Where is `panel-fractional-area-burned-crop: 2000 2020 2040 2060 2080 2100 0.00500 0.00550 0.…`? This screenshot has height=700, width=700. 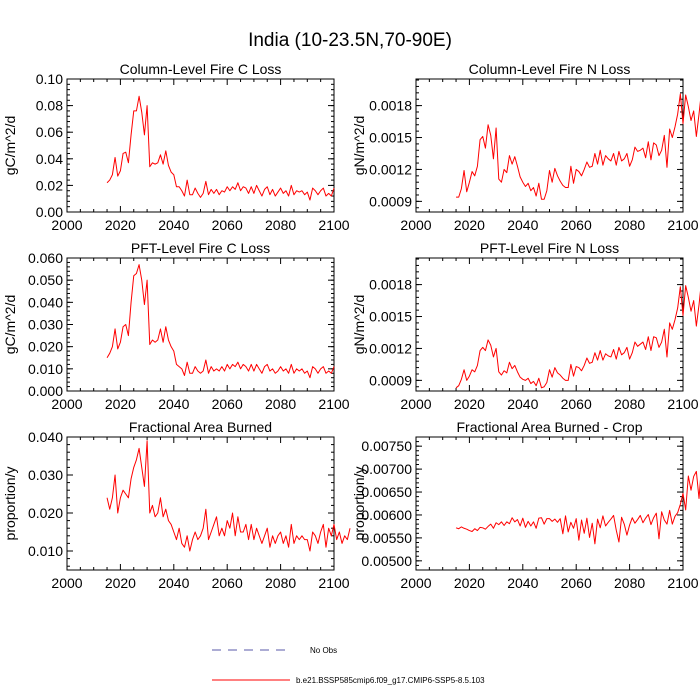 panel-fractional-area-burned-crop: 2000 2020 2040 2060 2080 2100 0.00500 0.00550 0.… is located at coordinates (525, 505).